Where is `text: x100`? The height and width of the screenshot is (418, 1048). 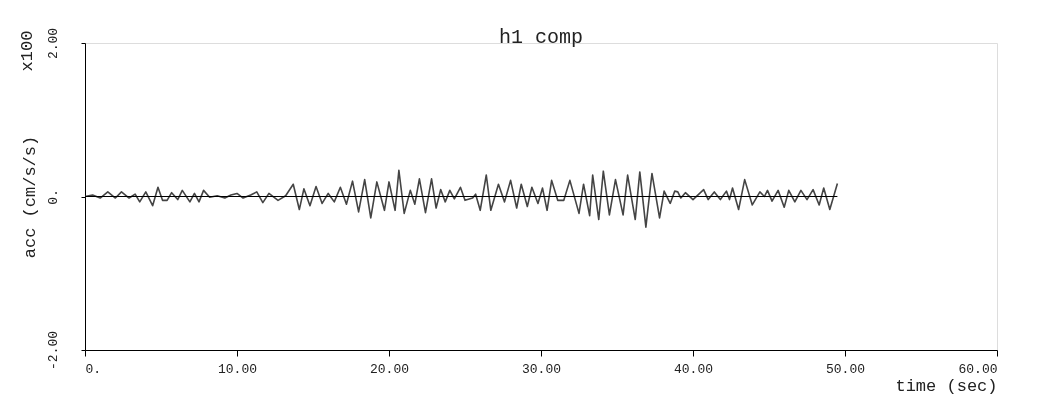 text: x100 is located at coordinates (27, 51).